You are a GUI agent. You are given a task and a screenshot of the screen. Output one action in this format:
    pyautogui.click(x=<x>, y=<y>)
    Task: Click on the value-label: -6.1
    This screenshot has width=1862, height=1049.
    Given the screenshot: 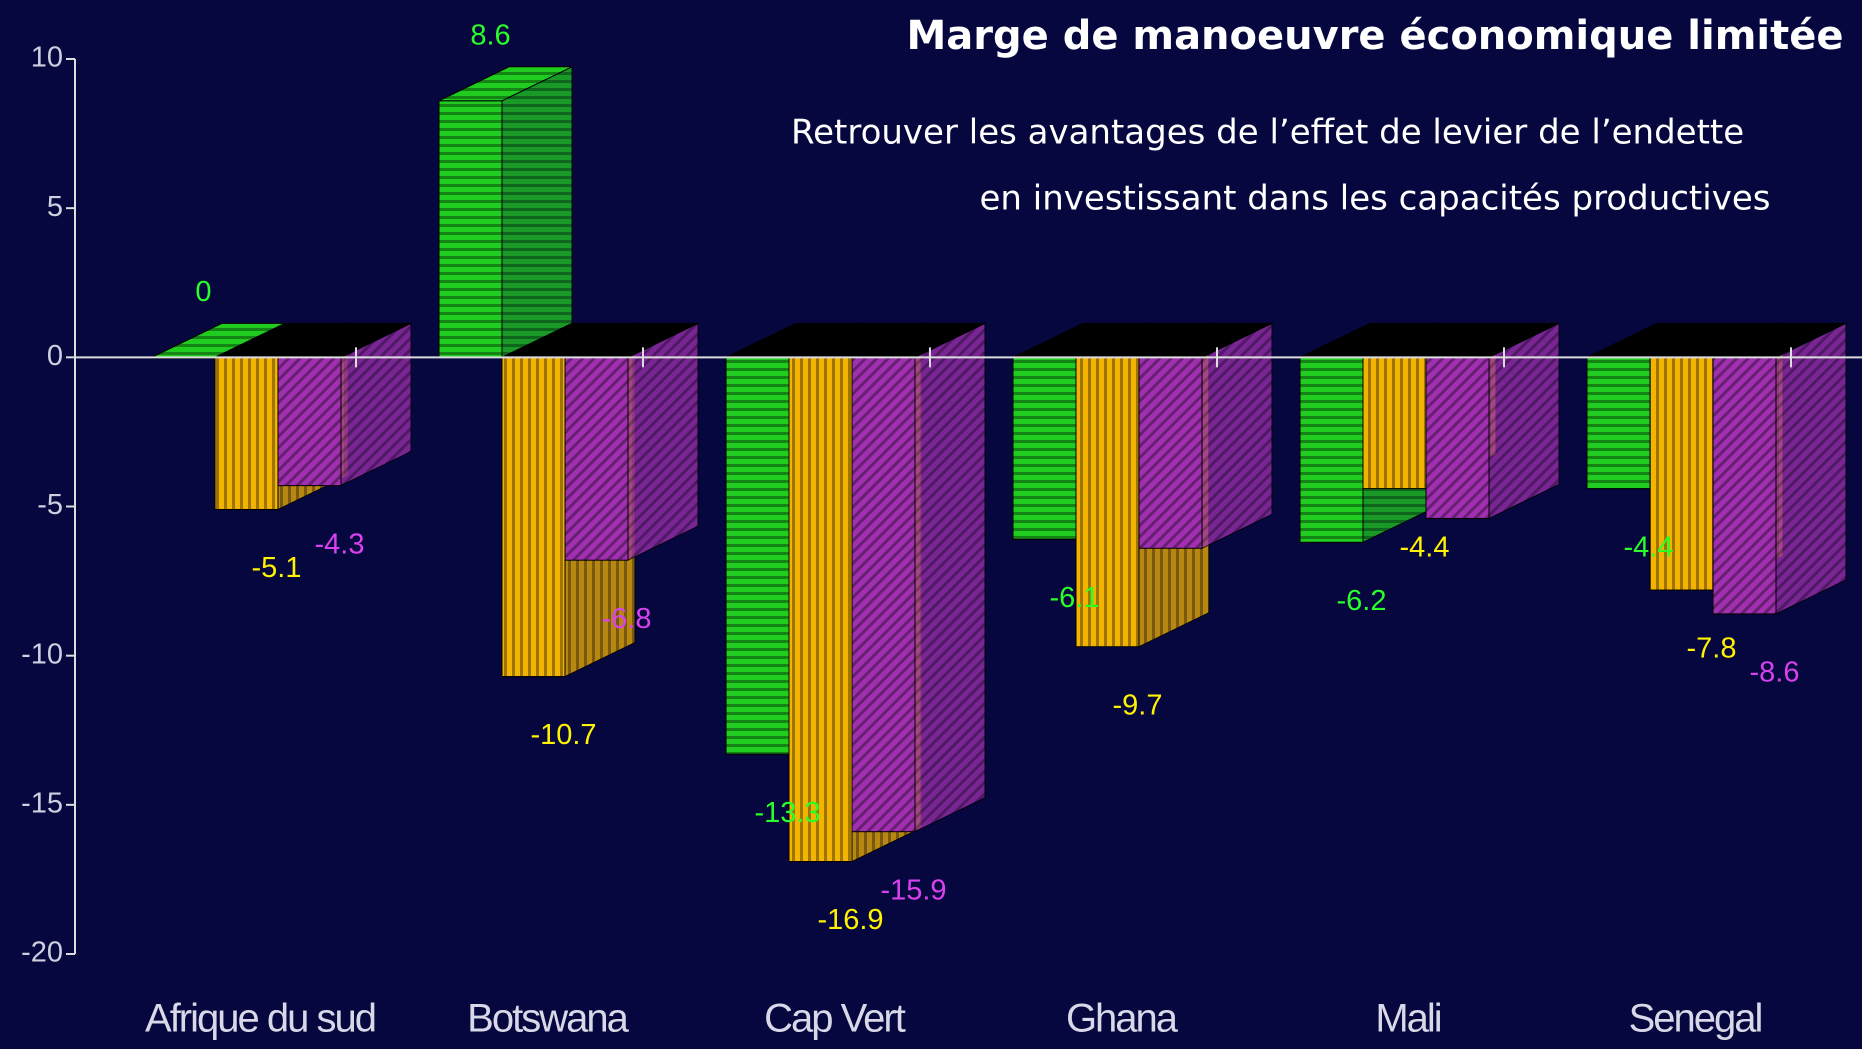 What is the action you would take?
    pyautogui.click(x=1075, y=598)
    